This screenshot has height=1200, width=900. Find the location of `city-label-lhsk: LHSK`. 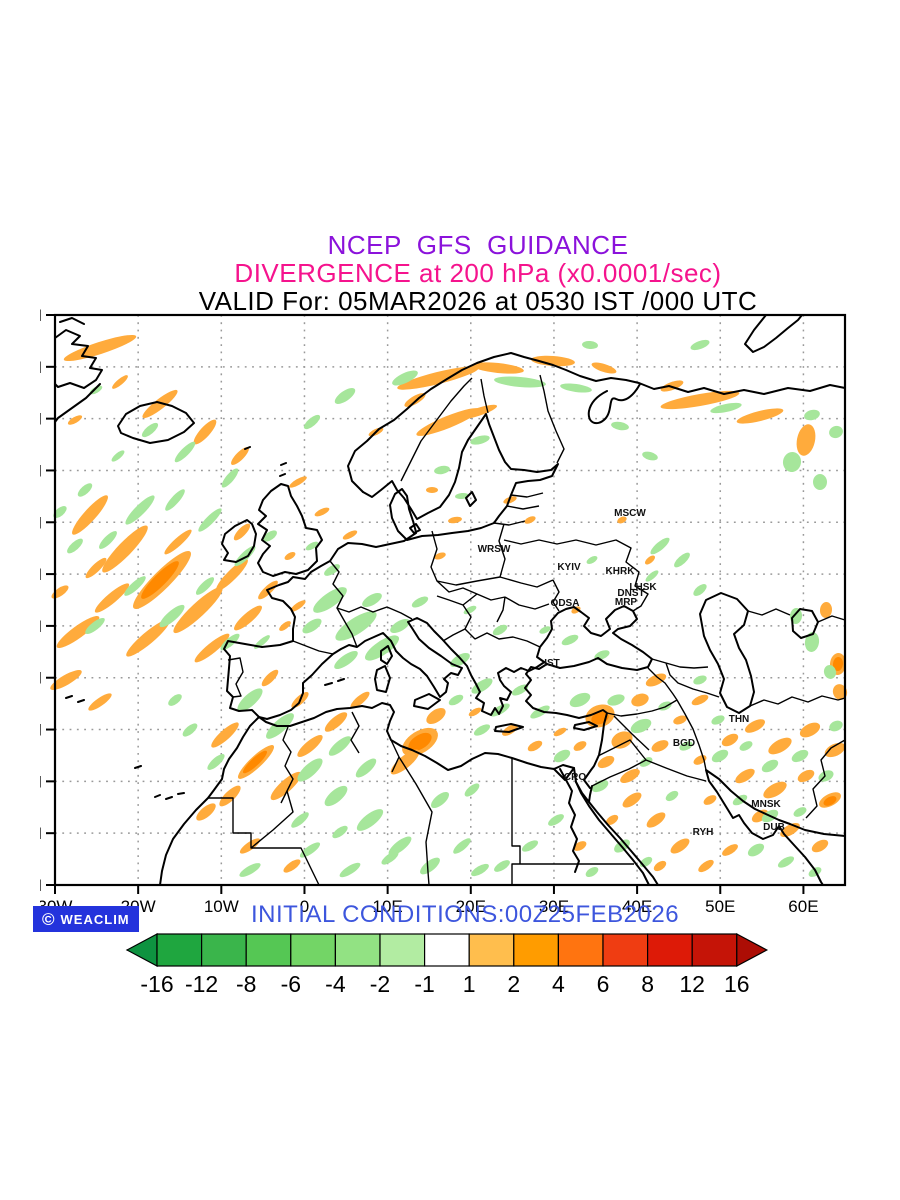

city-label-lhsk: LHSK is located at coordinates (643, 587).